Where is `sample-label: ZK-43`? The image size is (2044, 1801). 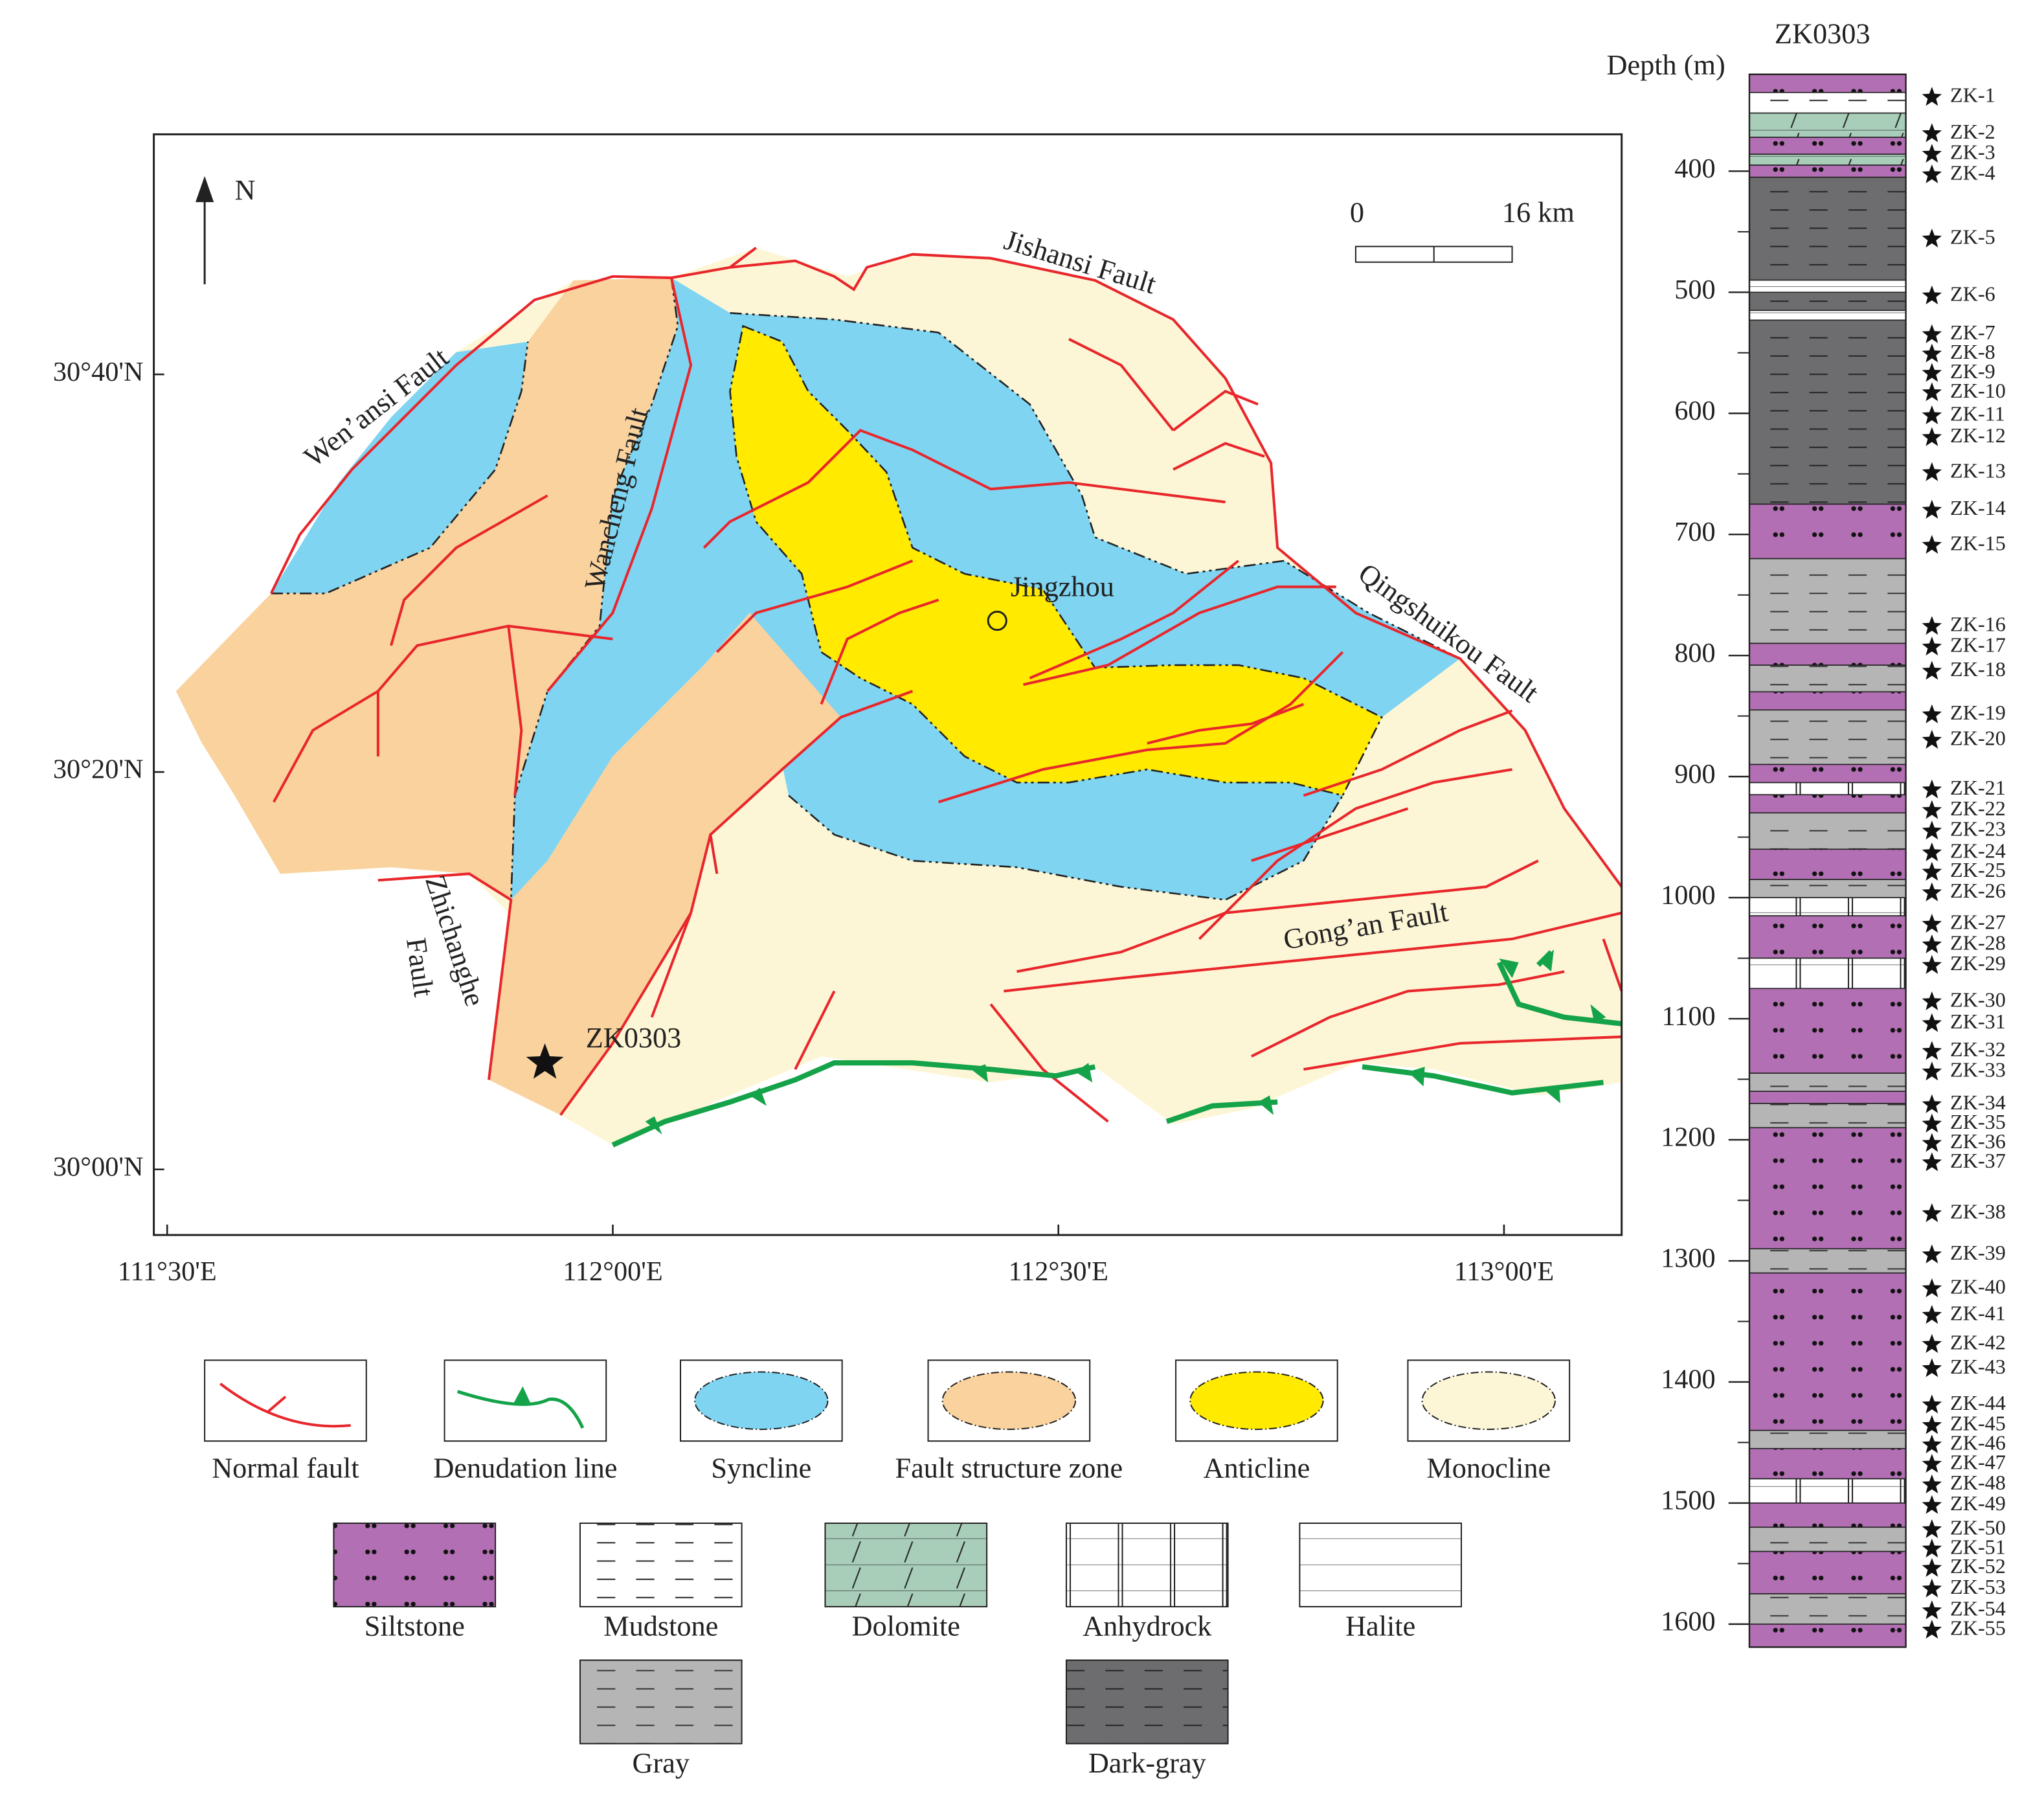 sample-label: ZK-43 is located at coordinates (1978, 1366).